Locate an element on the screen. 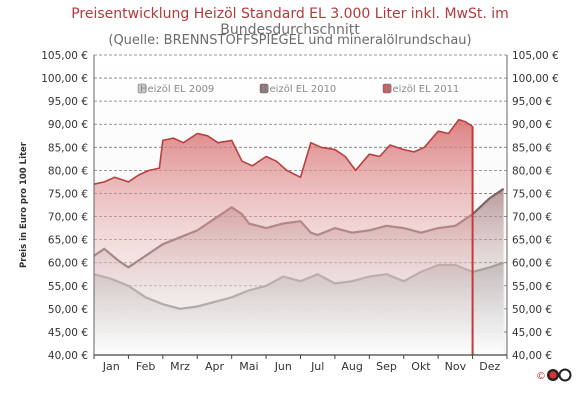 Image resolution: width=580 pixels, height=400 pixels. y-tick-label-left: 50,00 € is located at coordinates (68, 310).